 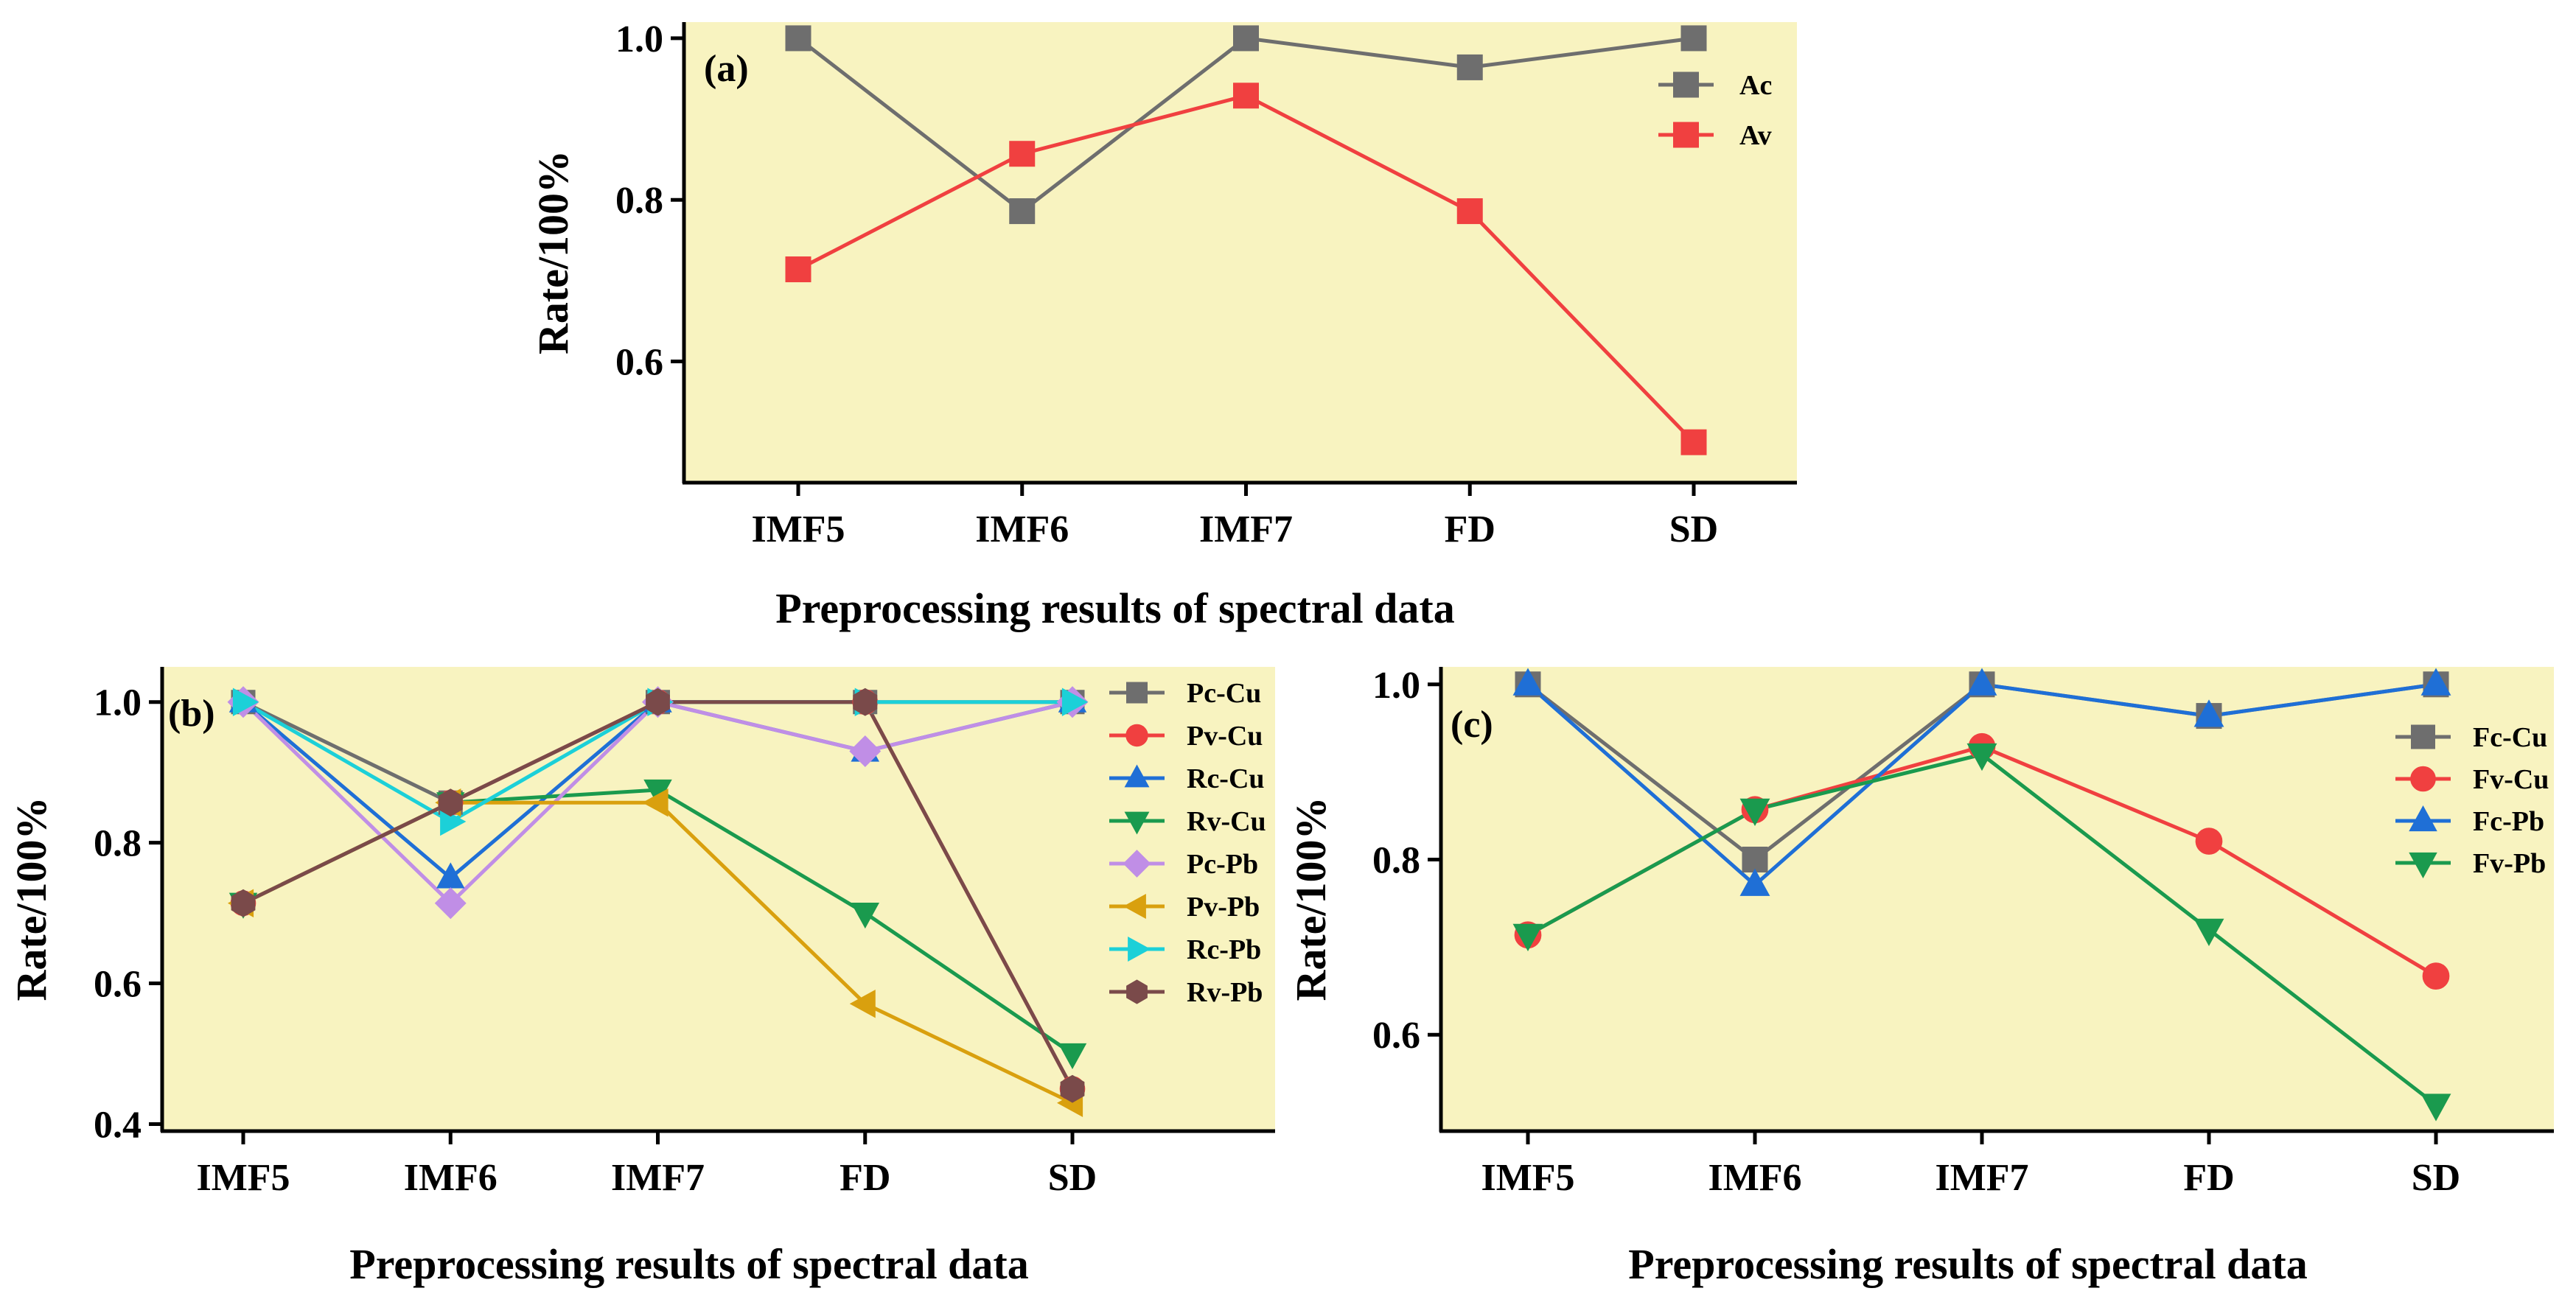 What do you see at coordinates (2423, 779) in the screenshot?
I see `legend-marker-fv-cu` at bounding box center [2423, 779].